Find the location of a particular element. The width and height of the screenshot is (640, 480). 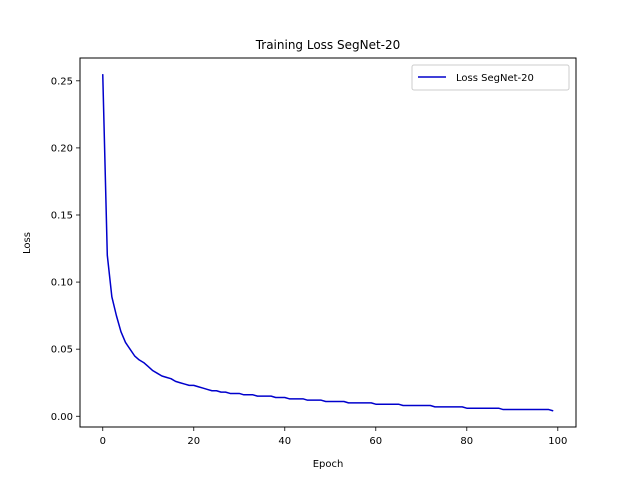

x-tick-label: 0 is located at coordinates (103, 441).